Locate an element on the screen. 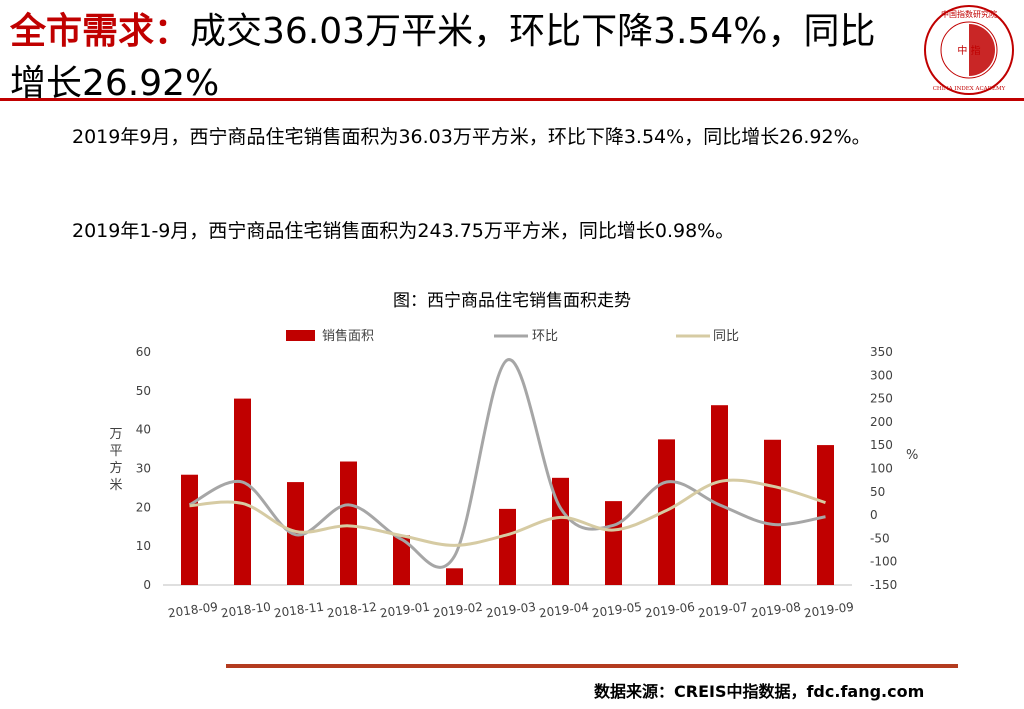  x-tick-label: 2019-02 is located at coordinates (458, 610).